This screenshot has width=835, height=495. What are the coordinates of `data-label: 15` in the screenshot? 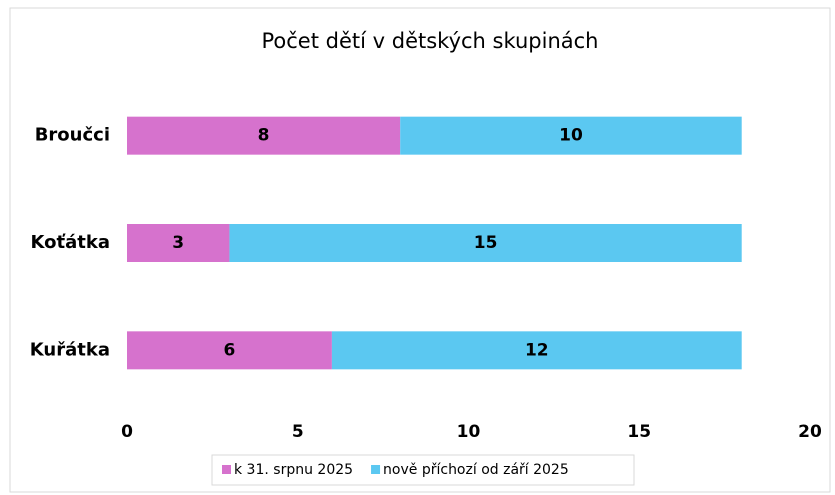 It's located at (486, 243).